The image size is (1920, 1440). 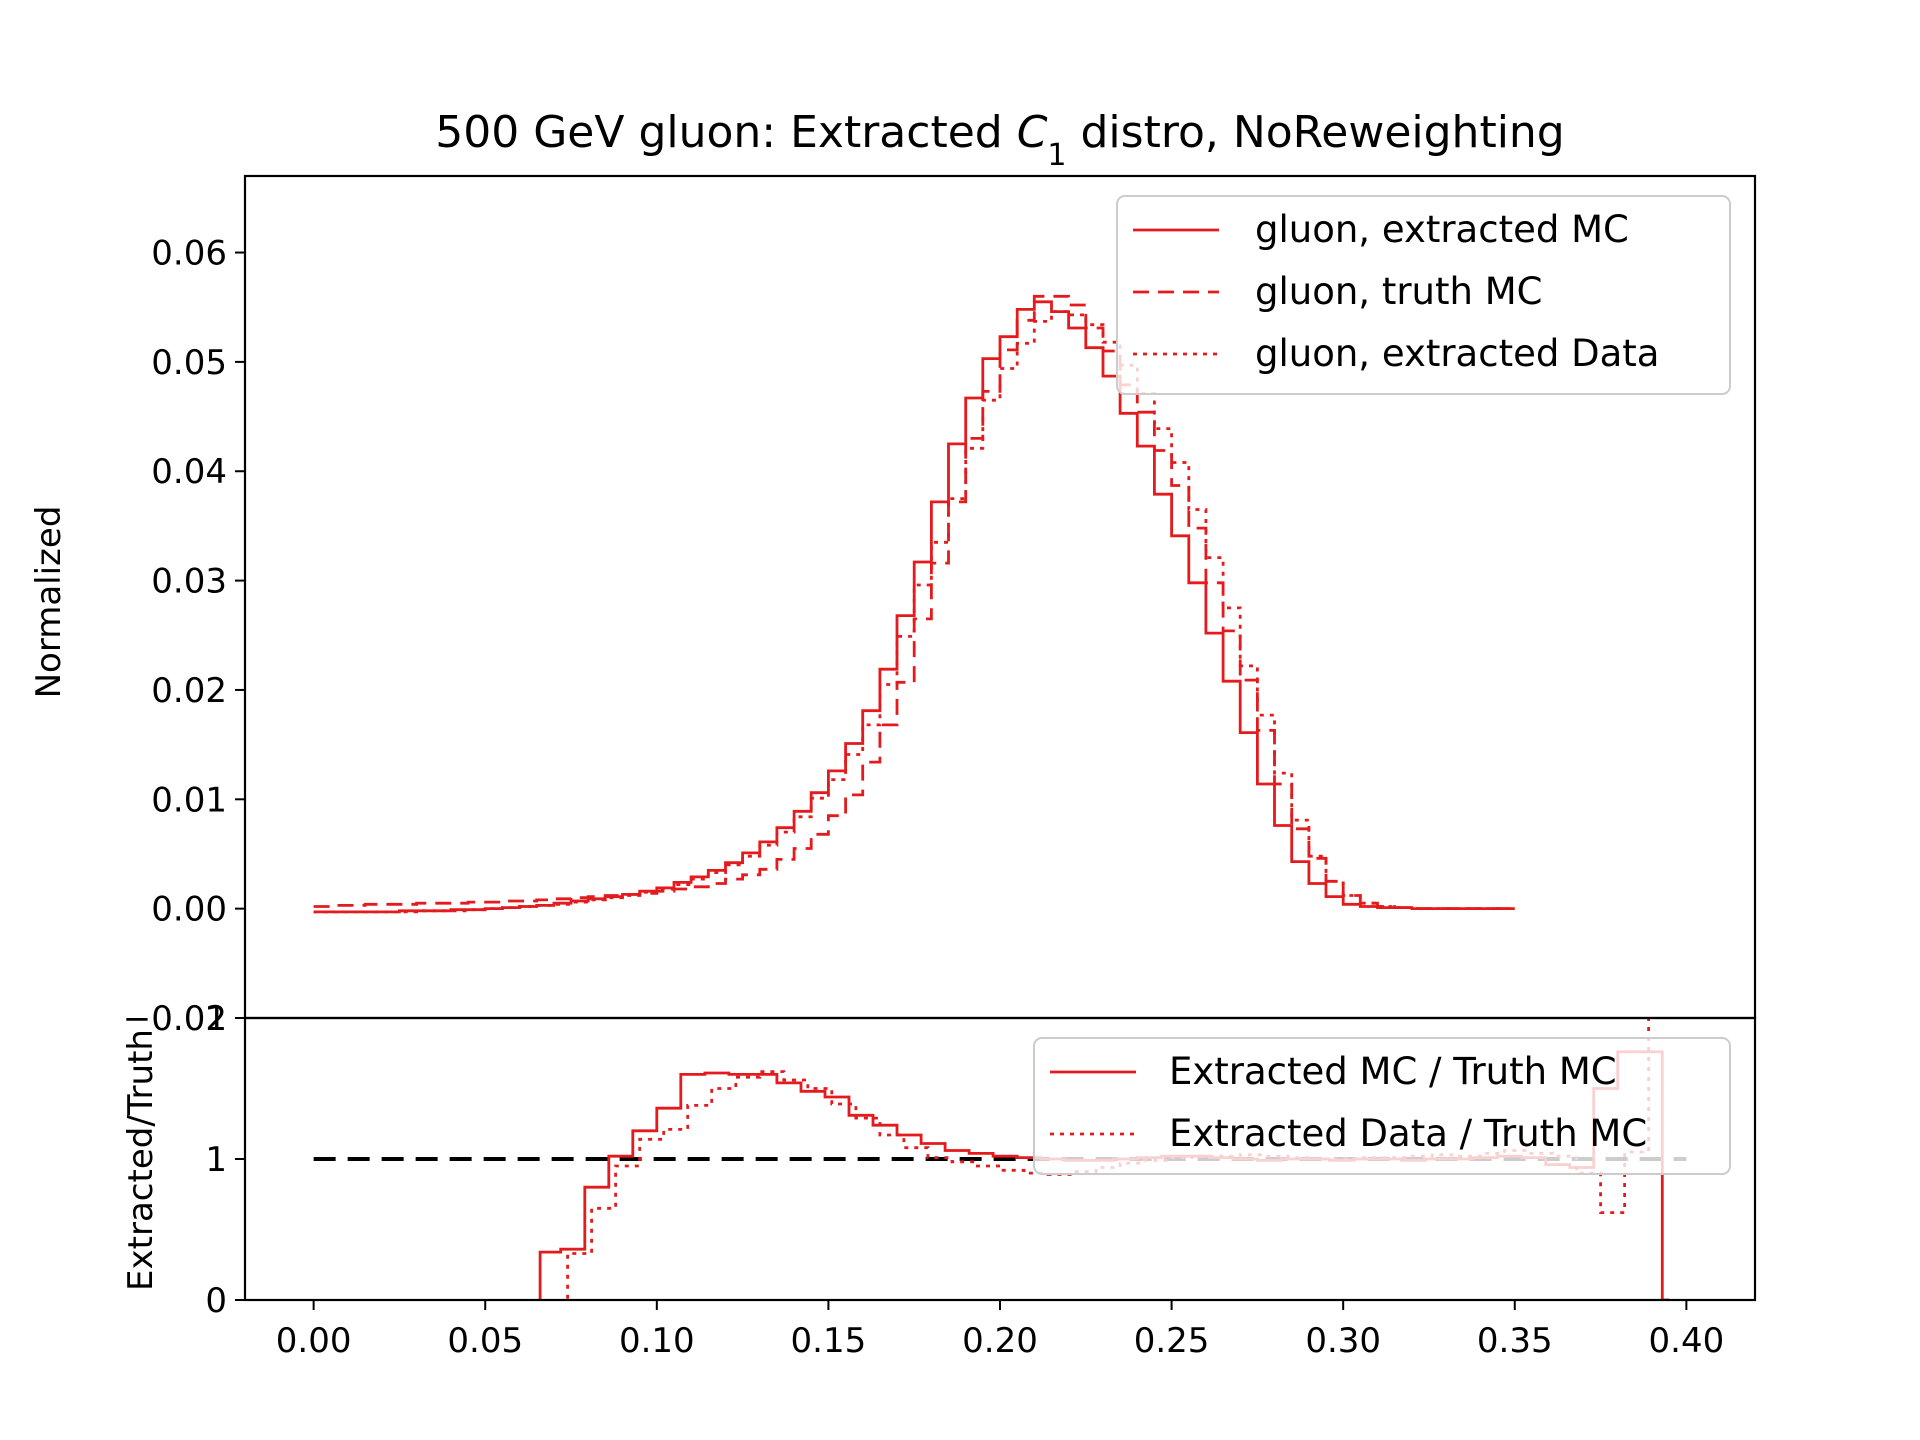 What do you see at coordinates (216, 1160) in the screenshot?
I see `ratio-y-tick-label: 1` at bounding box center [216, 1160].